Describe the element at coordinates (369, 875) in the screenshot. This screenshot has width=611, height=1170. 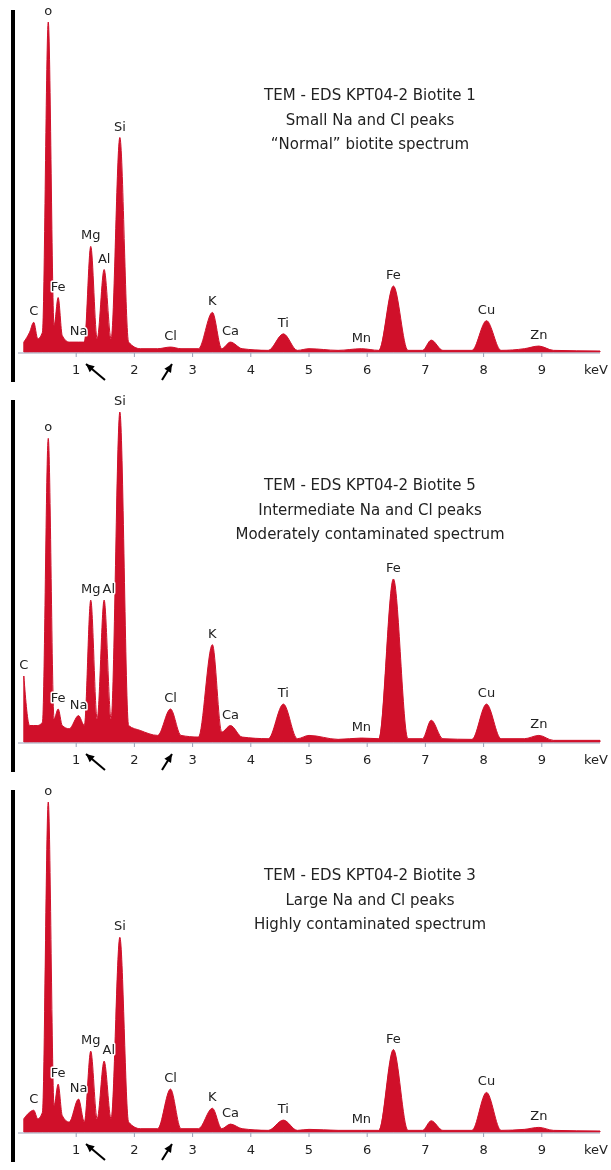
I see `text: TEM - EDS KPT04-2 Biotite 3` at that location.